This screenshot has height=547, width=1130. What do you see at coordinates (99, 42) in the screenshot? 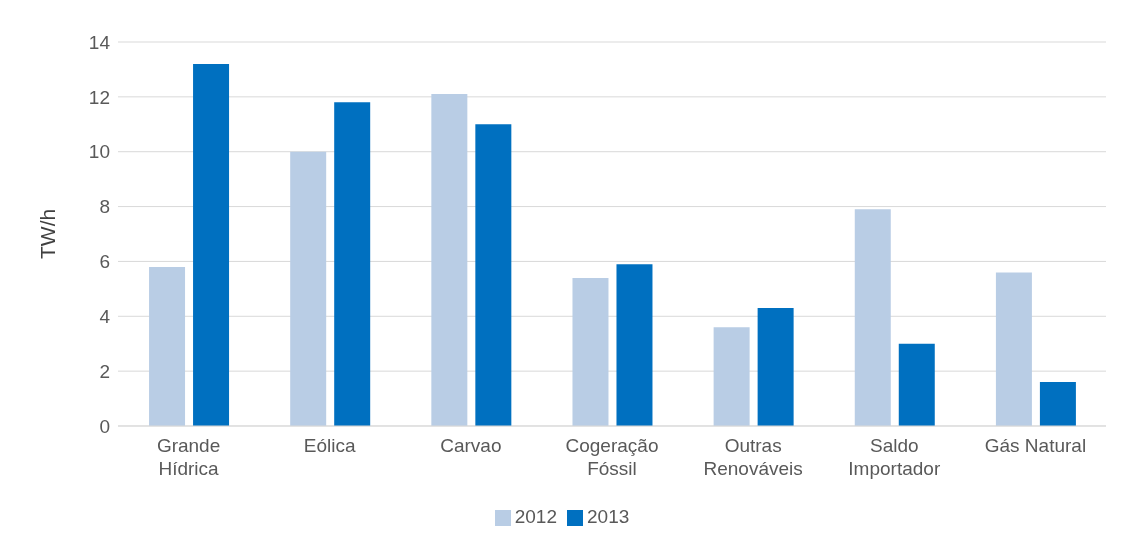
I see `y-tick-label: 14` at bounding box center [99, 42].